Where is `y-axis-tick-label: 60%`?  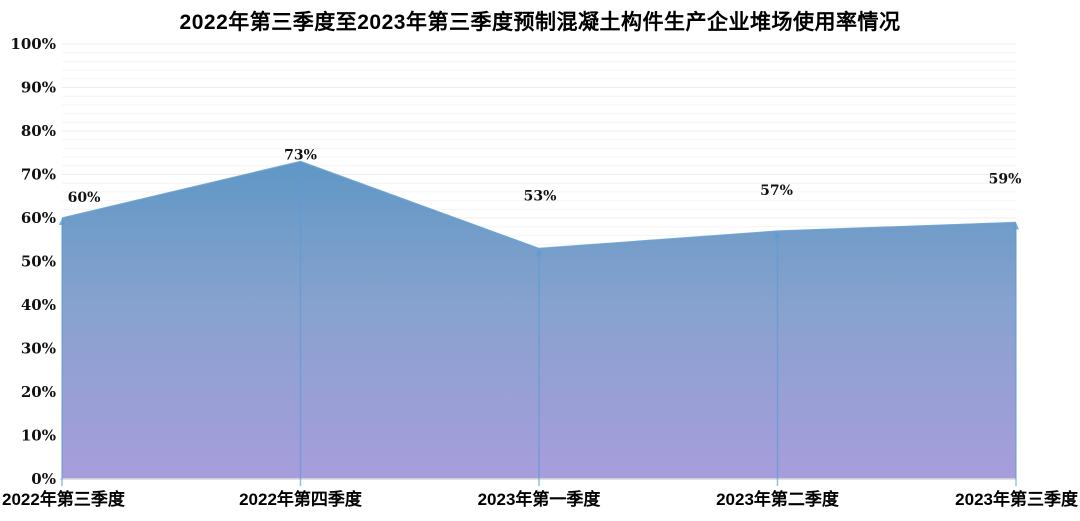
y-axis-tick-label: 60% is located at coordinates (38, 218).